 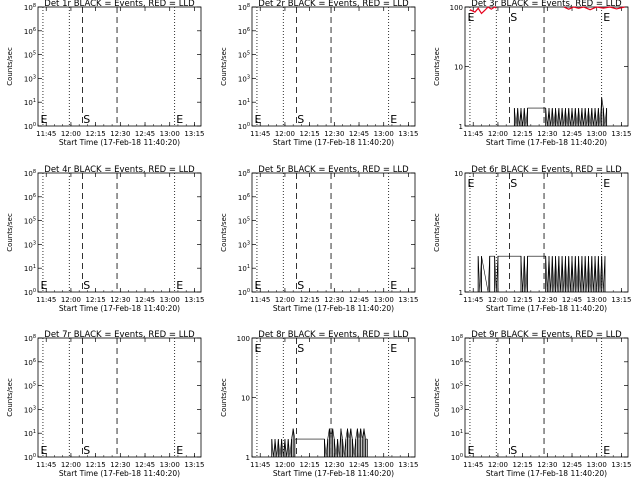 I want to click on panel-title: Det 5r BLACK = Events, RED = LLD, so click(x=333, y=170).